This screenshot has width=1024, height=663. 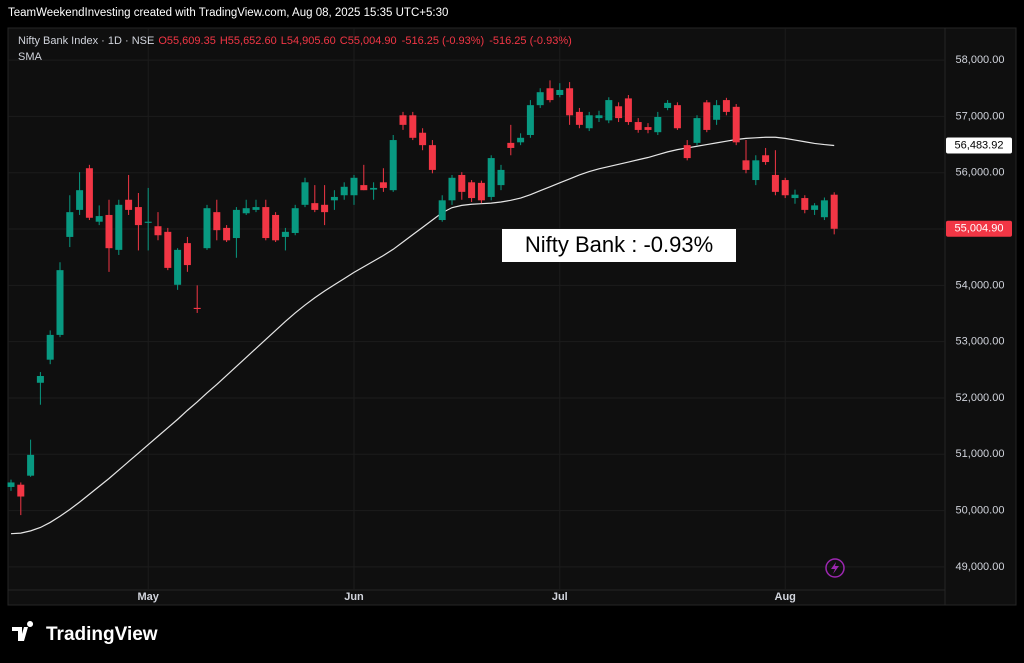 I want to click on y-tick-label: 52,000.00, so click(x=980, y=398).